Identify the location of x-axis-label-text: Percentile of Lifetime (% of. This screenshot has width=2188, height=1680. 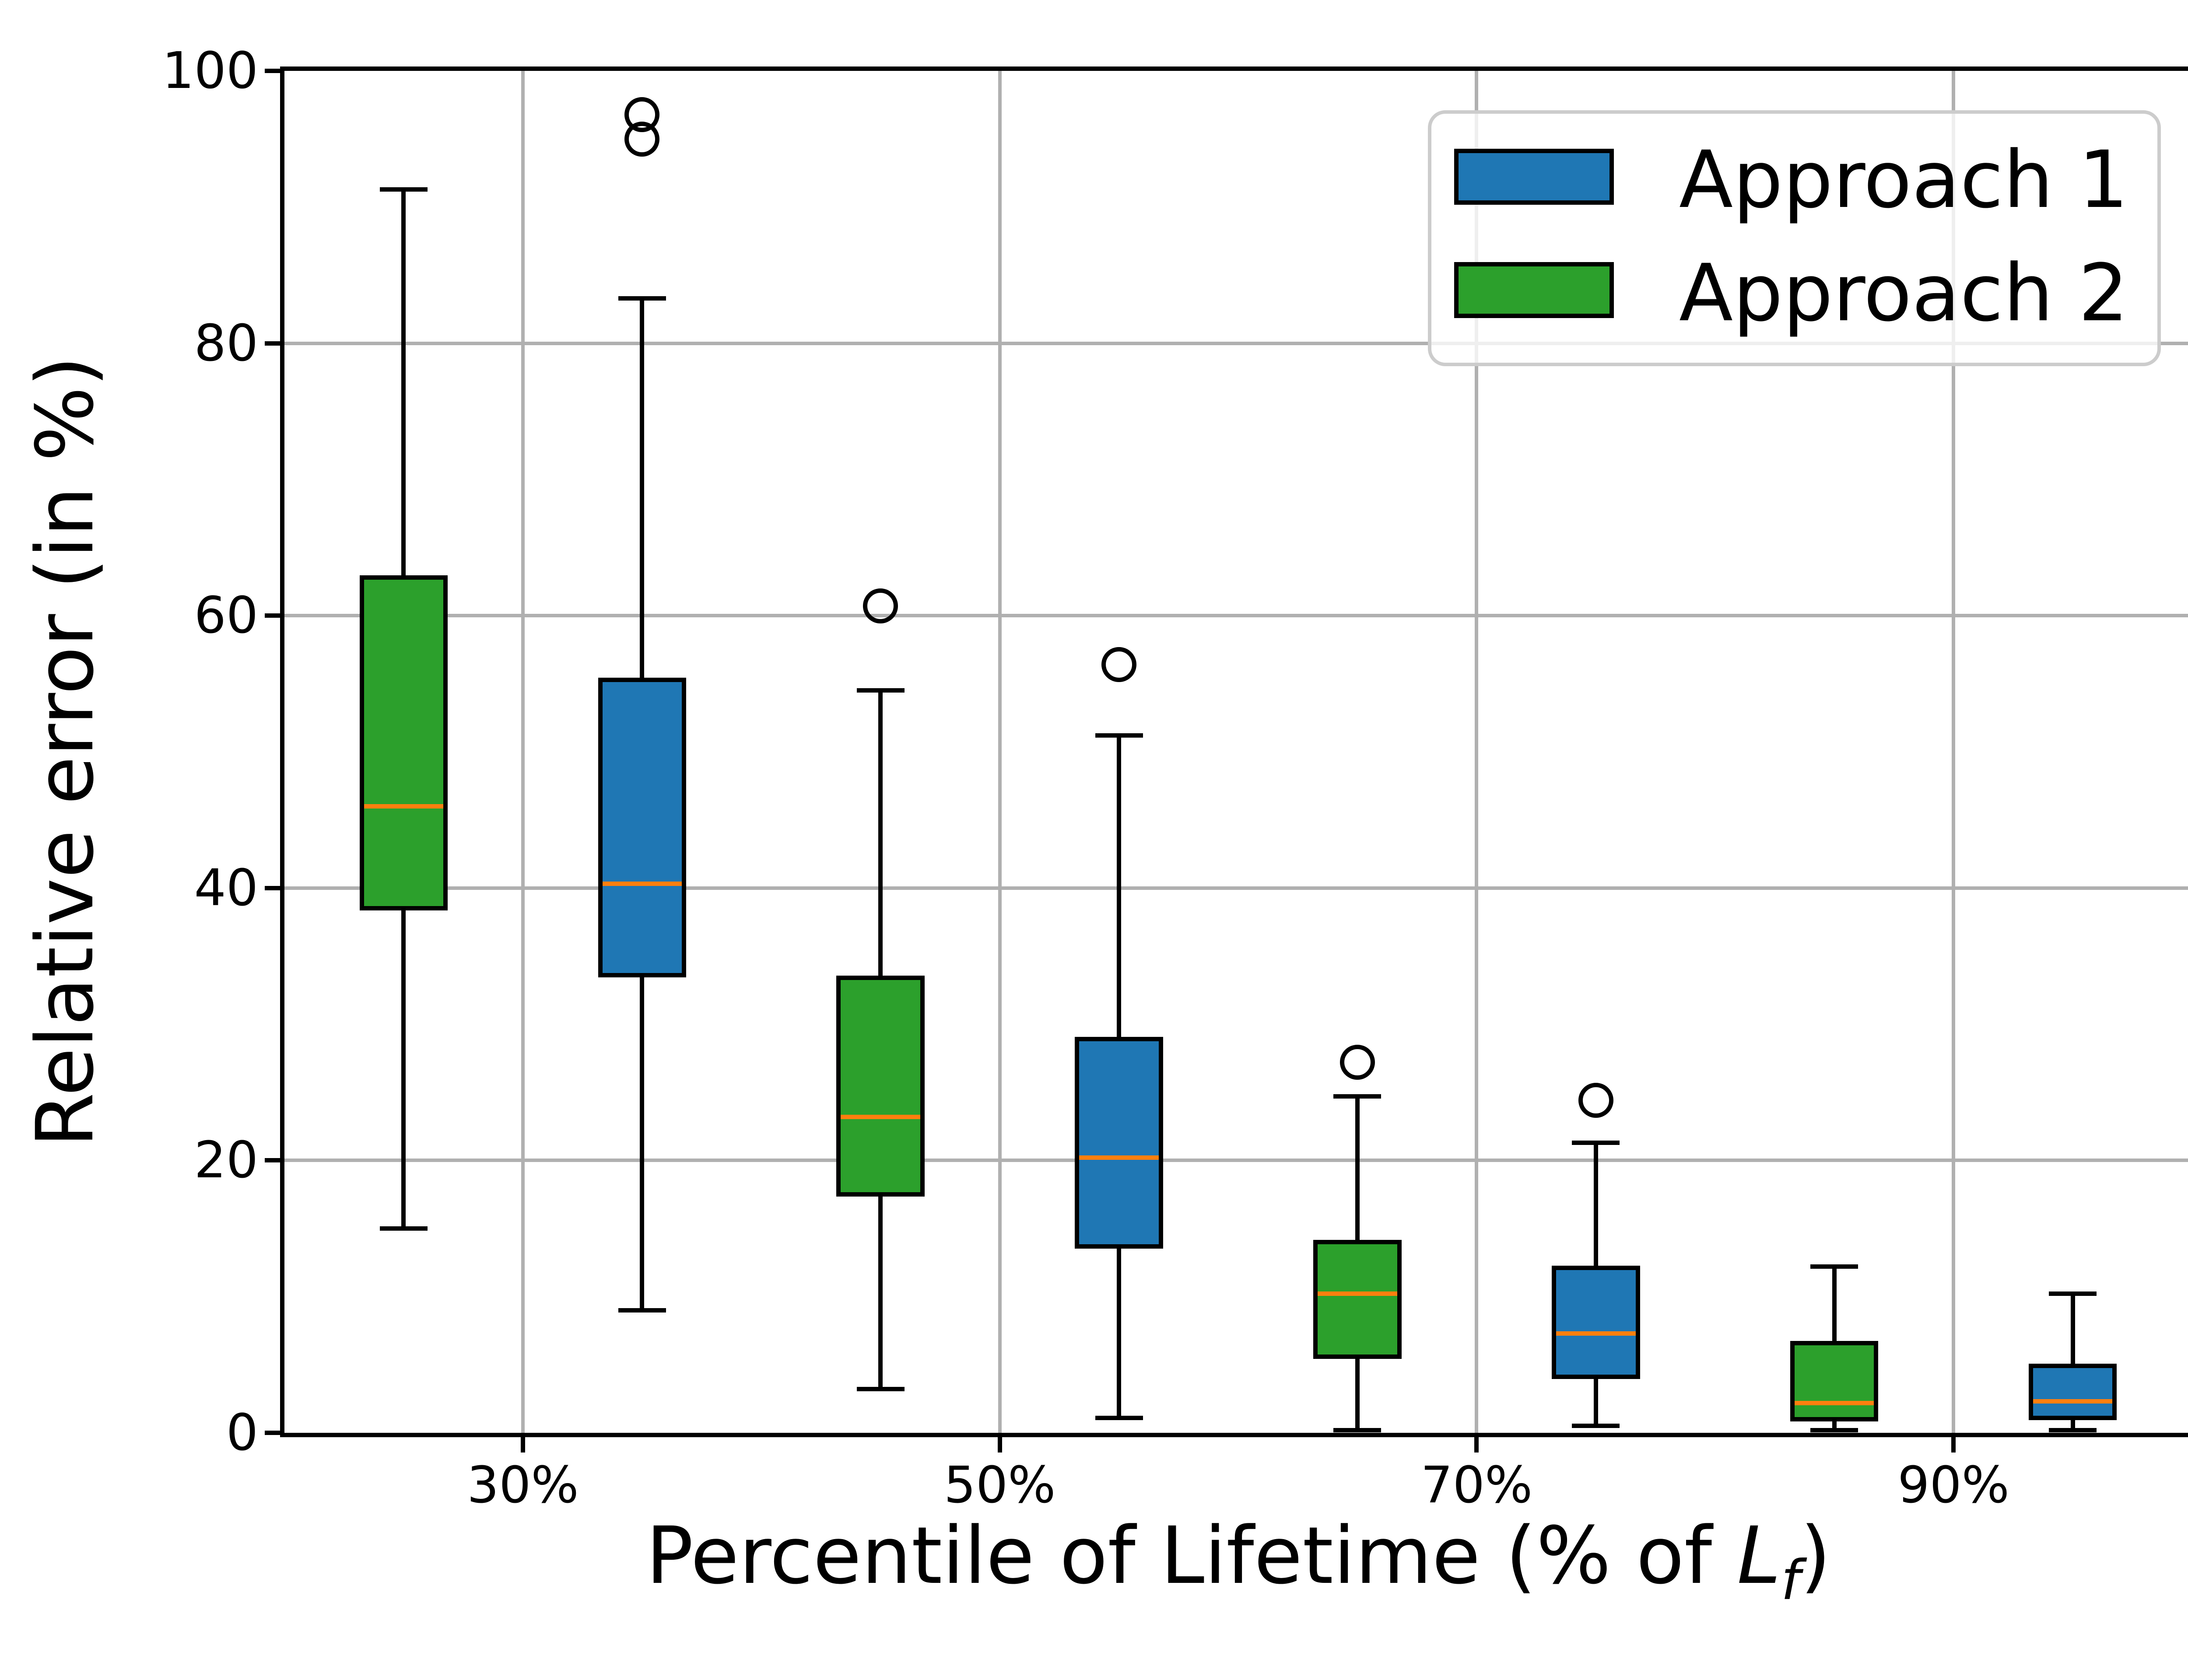
(1191, 1556).